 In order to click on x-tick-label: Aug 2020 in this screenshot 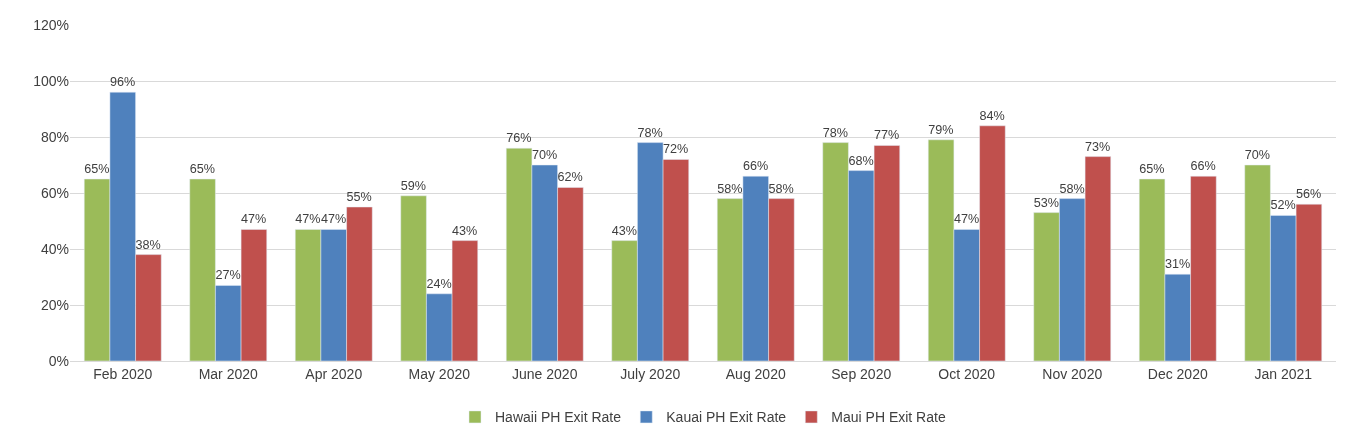, I will do `click(755, 373)`.